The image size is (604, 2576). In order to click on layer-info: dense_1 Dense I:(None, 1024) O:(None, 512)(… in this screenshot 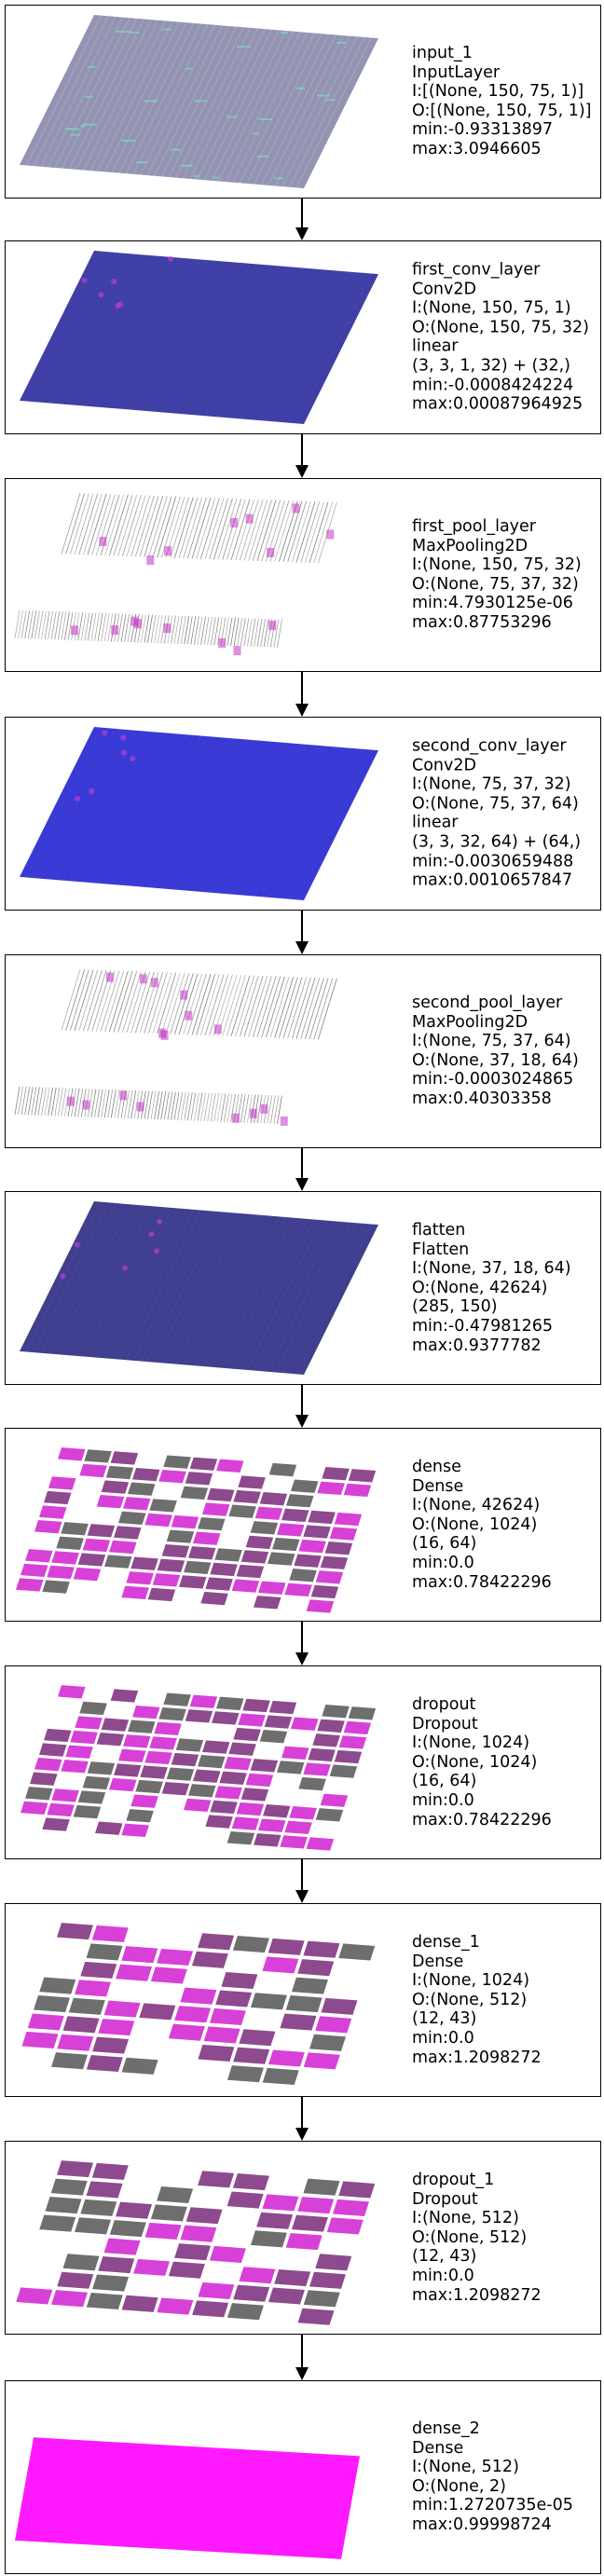, I will do `click(504, 2000)`.